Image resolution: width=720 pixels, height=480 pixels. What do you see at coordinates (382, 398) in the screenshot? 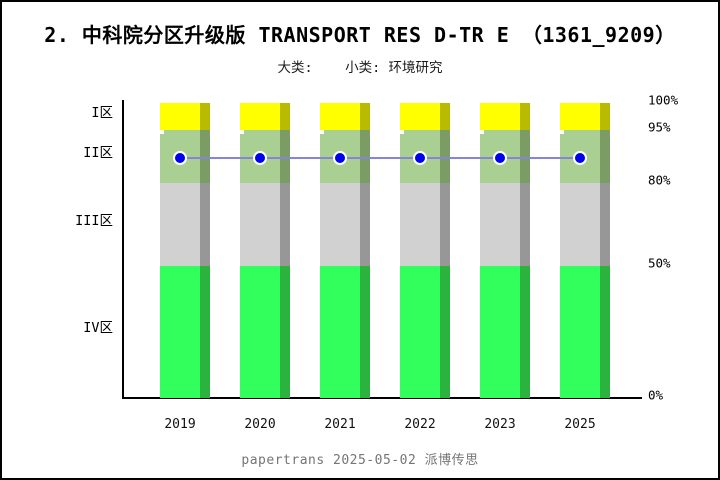
I see `x-axis-line` at bounding box center [382, 398].